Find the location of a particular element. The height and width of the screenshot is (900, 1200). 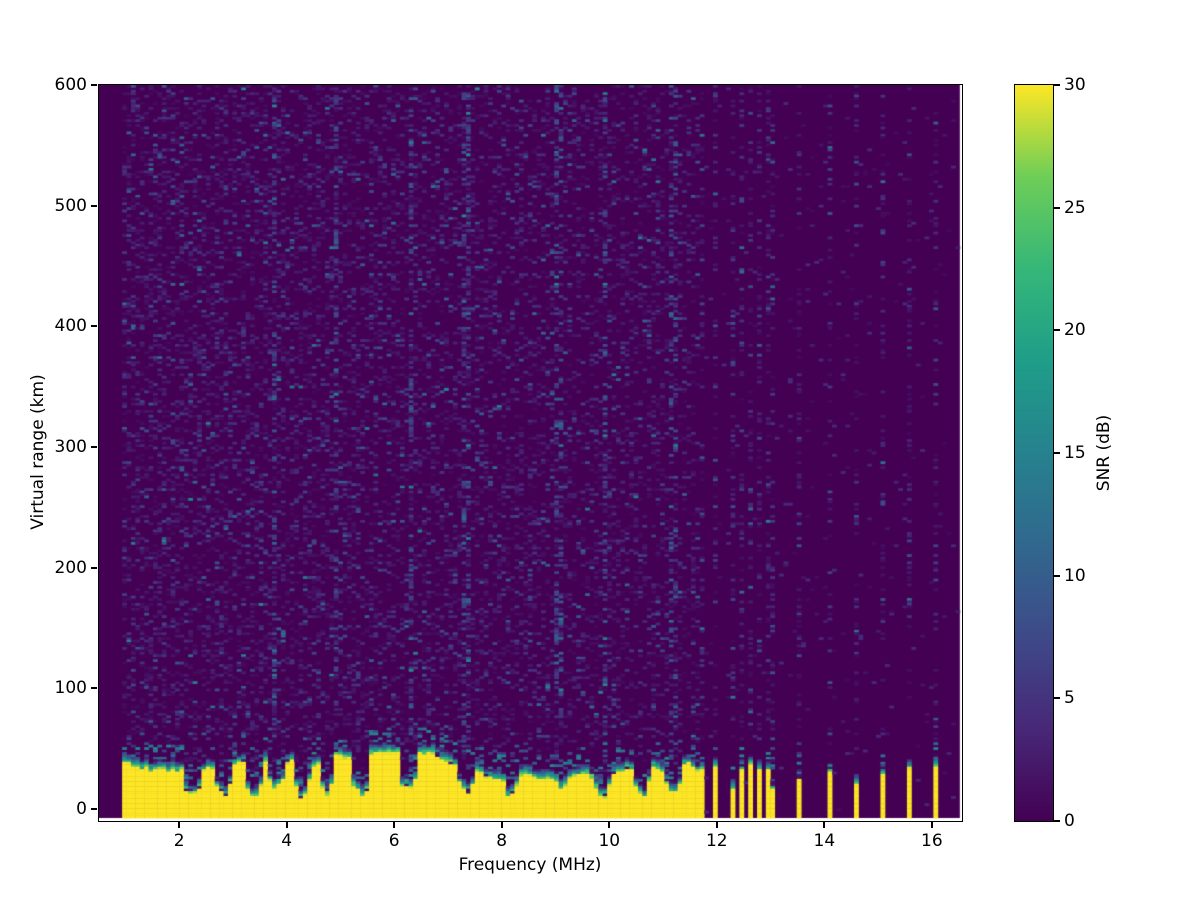

y-tick-label: 200 is located at coordinates (70, 567).